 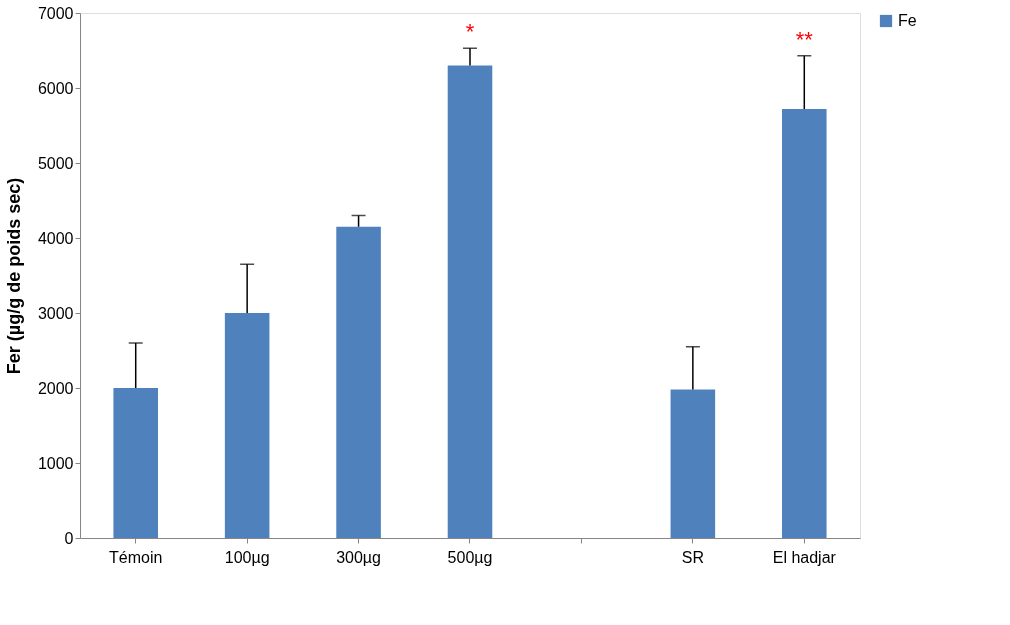 What do you see at coordinates (55, 88) in the screenshot?
I see `y-tick-label: 6000` at bounding box center [55, 88].